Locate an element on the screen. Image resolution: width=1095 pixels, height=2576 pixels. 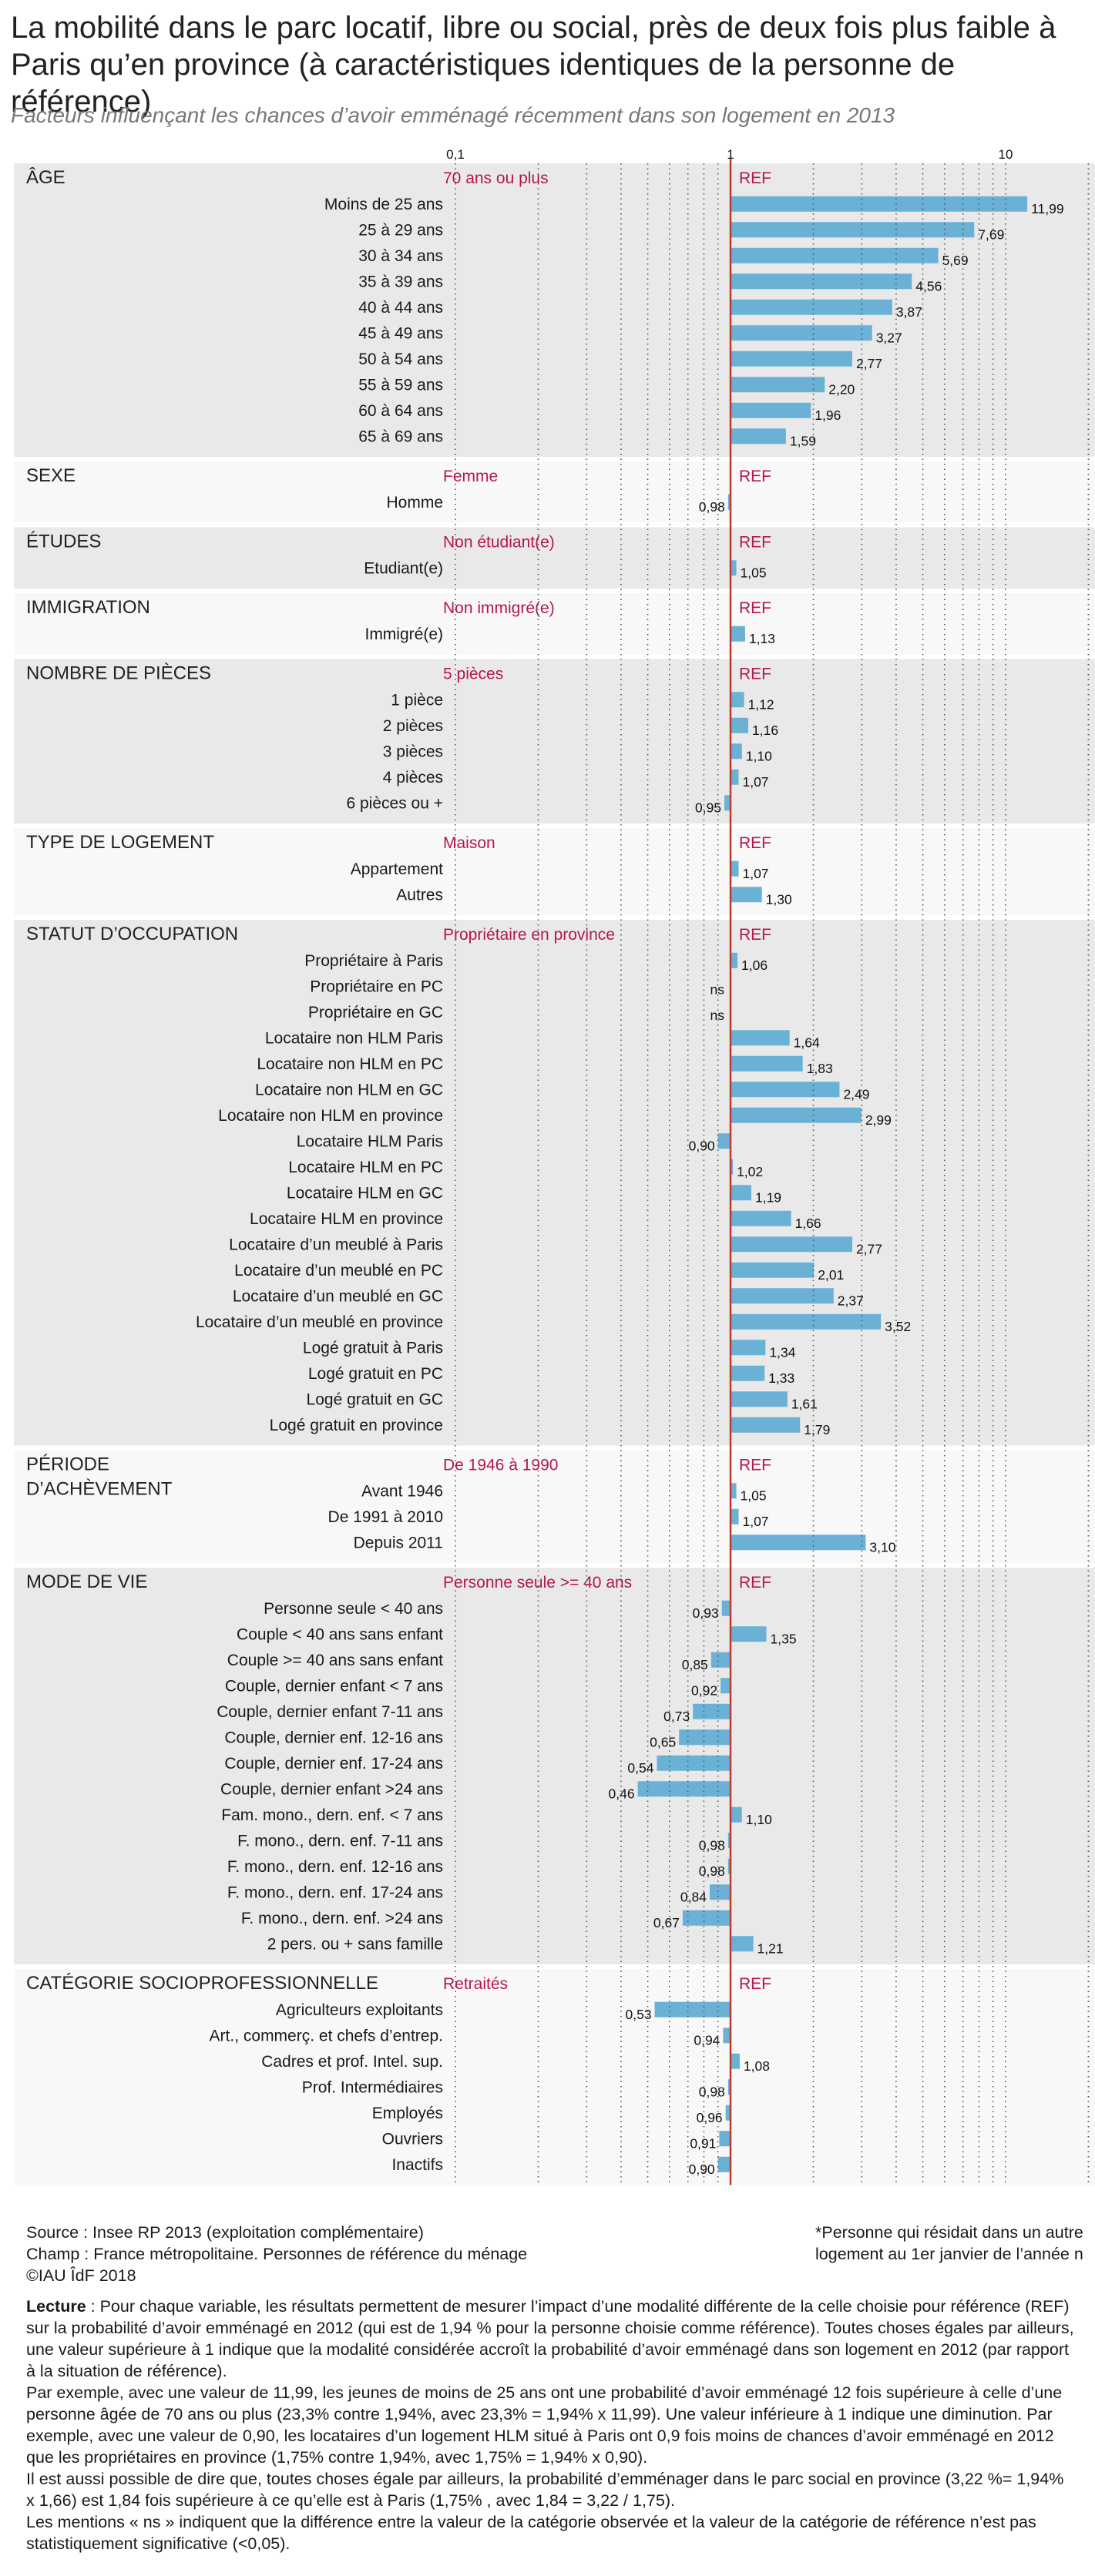
data-label: 1,59 is located at coordinates (803, 440).